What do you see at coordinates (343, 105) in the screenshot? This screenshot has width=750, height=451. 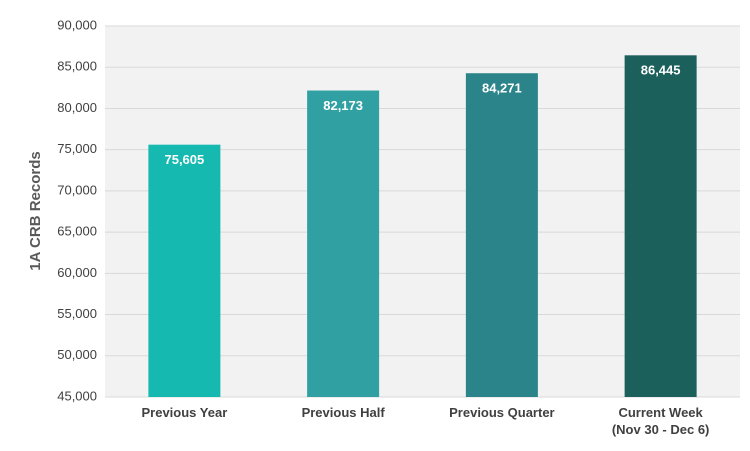 I see `value-label: 82,173` at bounding box center [343, 105].